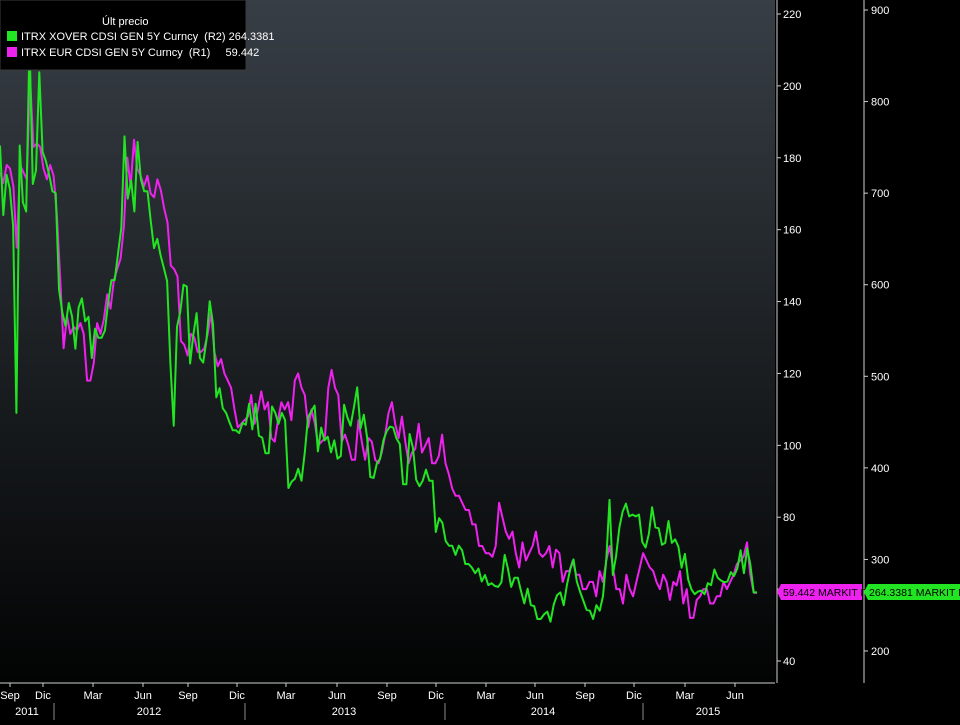 This screenshot has height=725, width=960. I want to click on r1-tick-label: 120, so click(792, 374).